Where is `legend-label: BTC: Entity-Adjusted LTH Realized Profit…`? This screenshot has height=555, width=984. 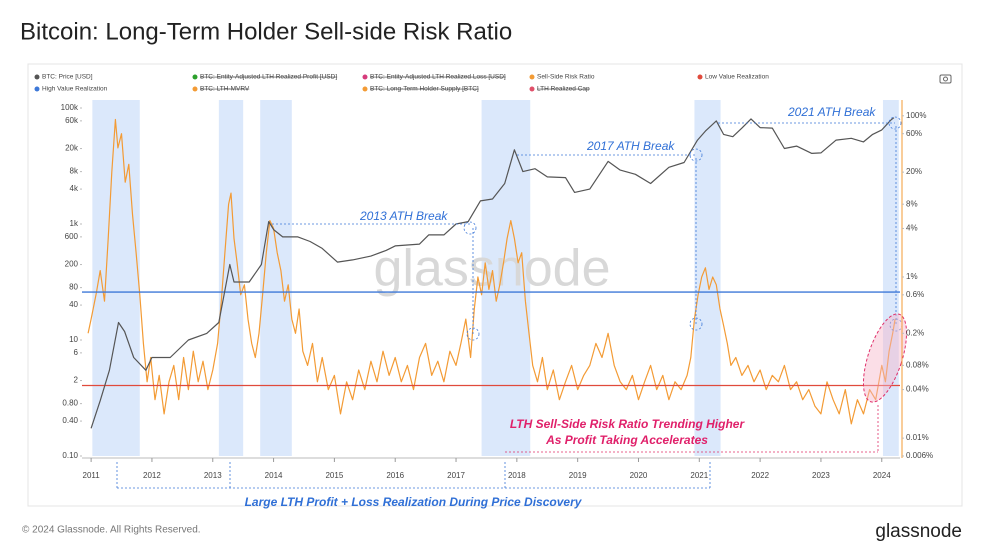
legend-label: BTC: Entity-Adjusted LTH Realized Profit… is located at coordinates (268, 77).